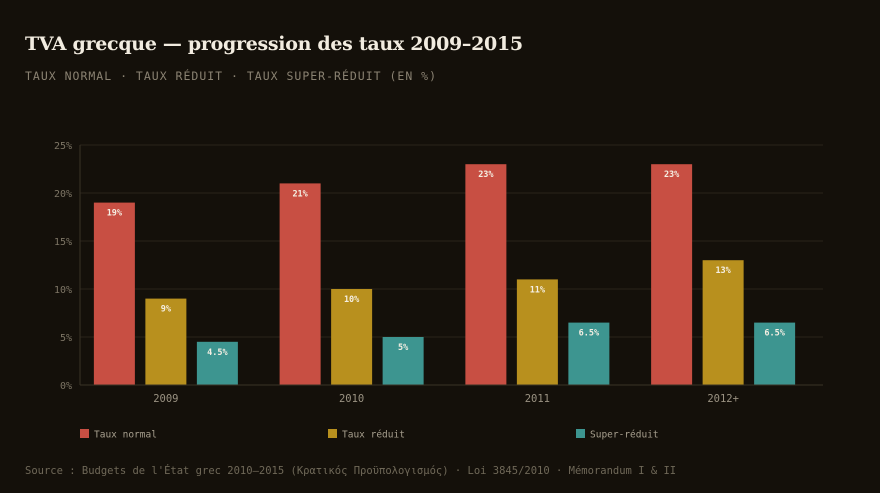 The width and height of the screenshot is (880, 493). Describe the element at coordinates (63, 146) in the screenshot. I see `y-tick-label: 25%` at that location.